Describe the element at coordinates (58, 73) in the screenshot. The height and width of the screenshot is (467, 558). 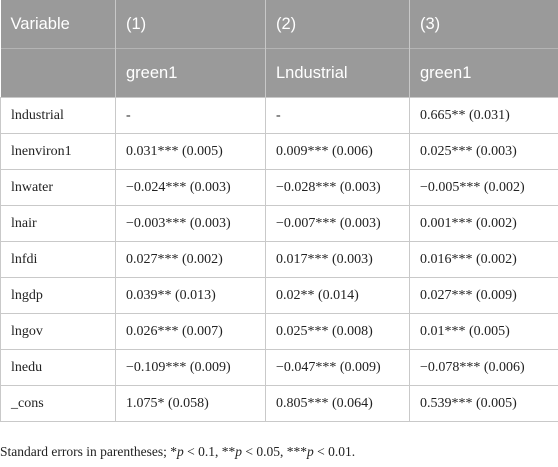
I see `header-blank` at that location.